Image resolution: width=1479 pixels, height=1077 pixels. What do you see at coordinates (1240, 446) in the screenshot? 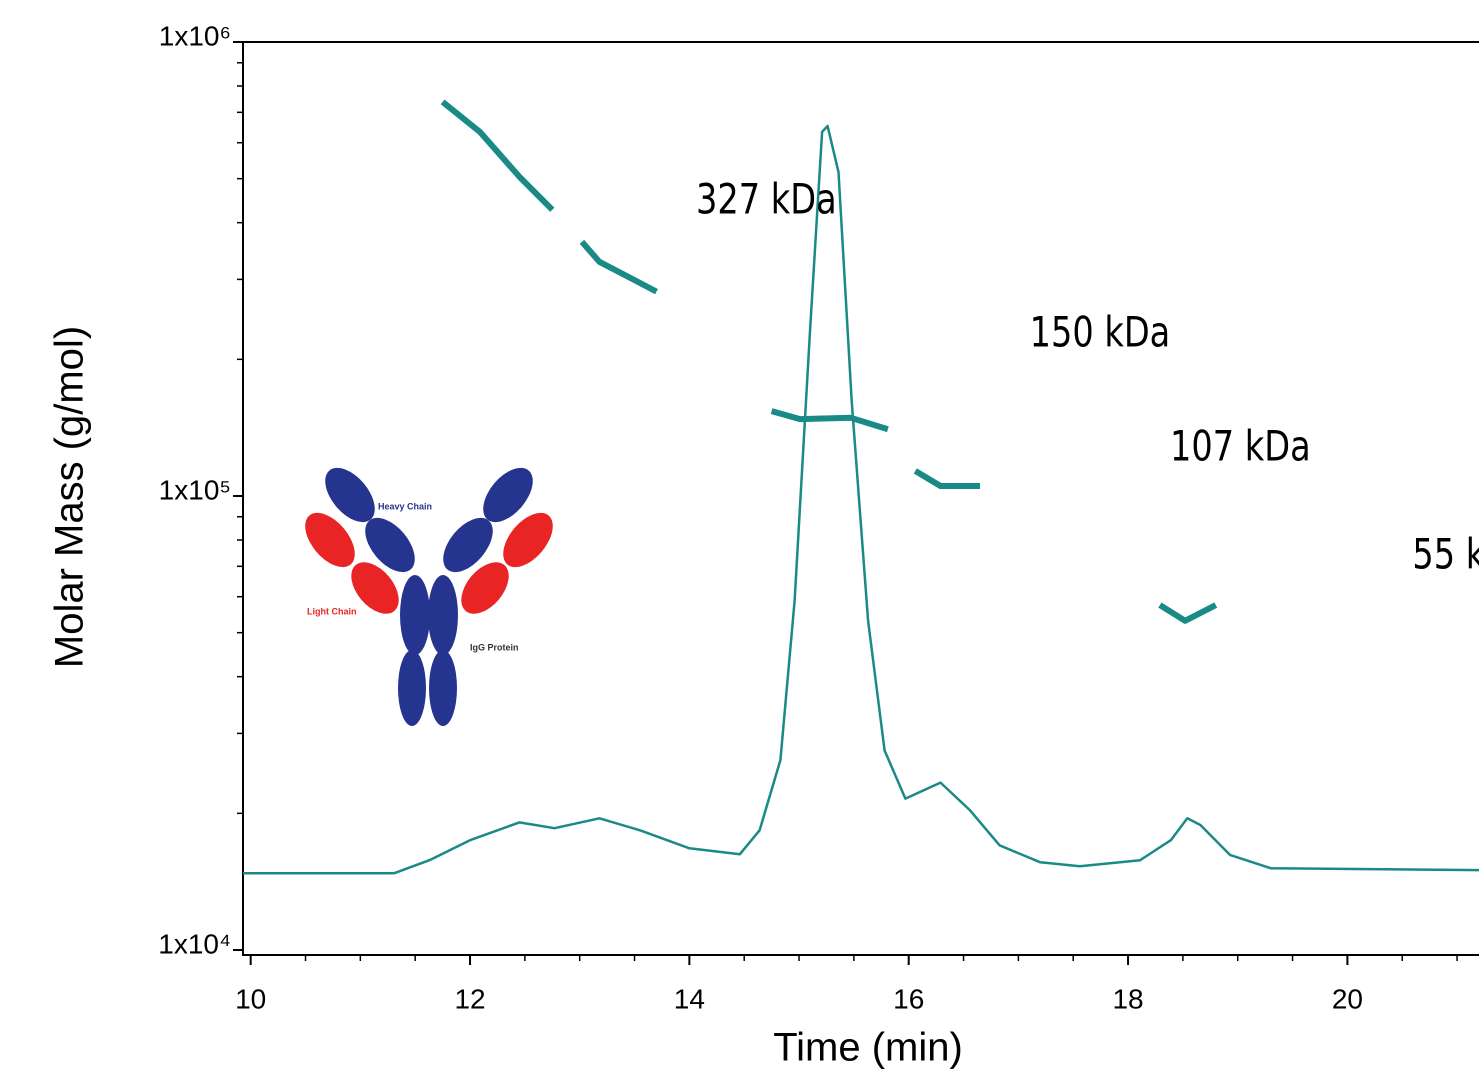
I see `annotation: 107 kDa` at bounding box center [1240, 446].